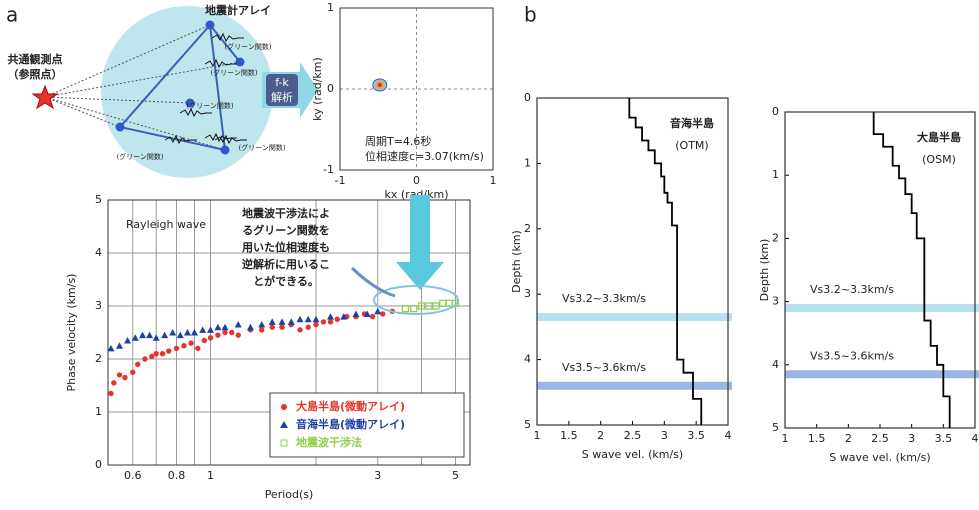 Image resolution: width=979 pixels, height=510 pixels. I want to click on highlight-ellipse, so click(416, 300).